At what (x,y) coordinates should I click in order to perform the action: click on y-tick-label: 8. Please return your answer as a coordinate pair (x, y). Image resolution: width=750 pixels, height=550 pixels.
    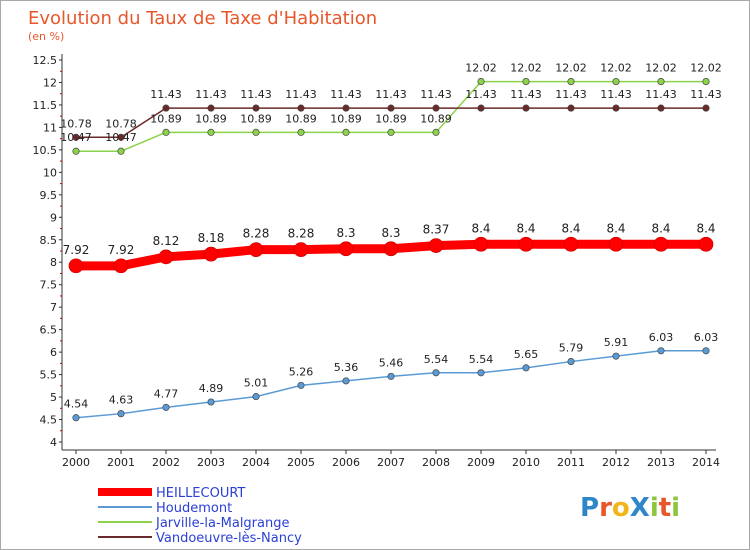
    Looking at the image, I should click on (53, 262).